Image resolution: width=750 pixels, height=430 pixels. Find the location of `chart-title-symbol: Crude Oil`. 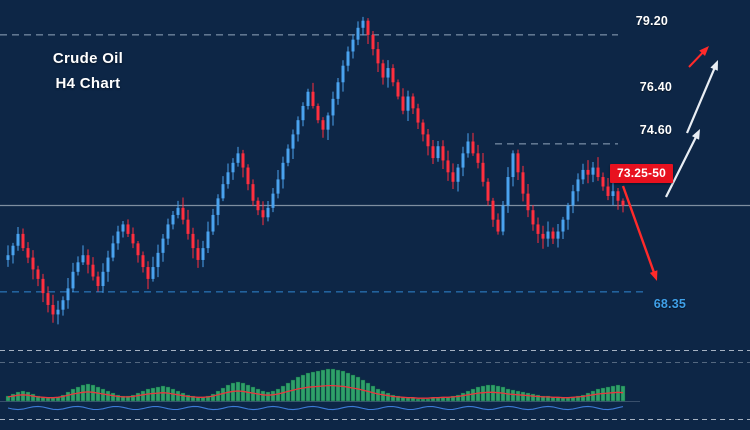

chart-title-symbol: Crude Oil is located at coordinates (88, 58).